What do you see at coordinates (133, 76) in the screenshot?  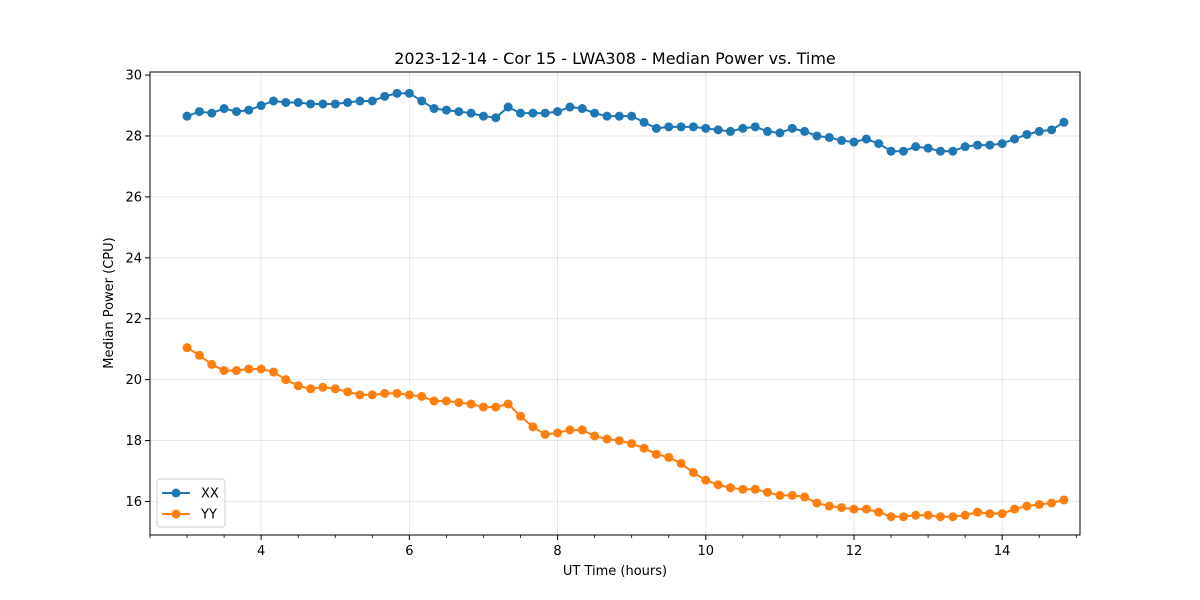 I see `y-tick-label: 30` at bounding box center [133, 76].